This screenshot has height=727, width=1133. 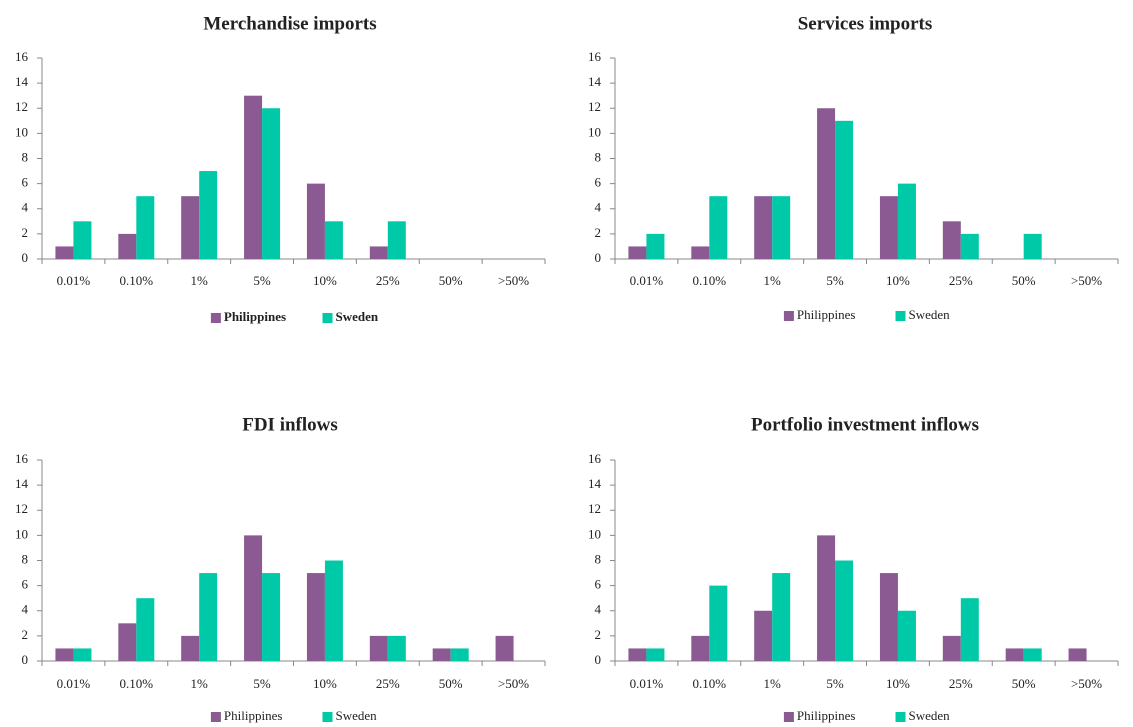 I want to click on y-tick-label: 4, so click(x=598, y=609).